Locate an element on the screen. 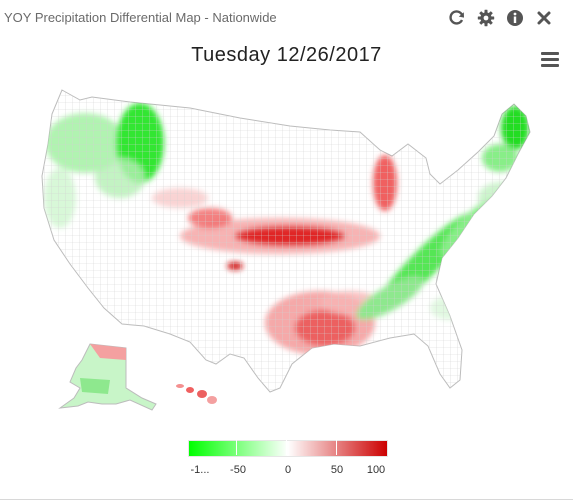 This screenshot has height=500, width=573. hamburger-menu-icon is located at coordinates (550, 60).